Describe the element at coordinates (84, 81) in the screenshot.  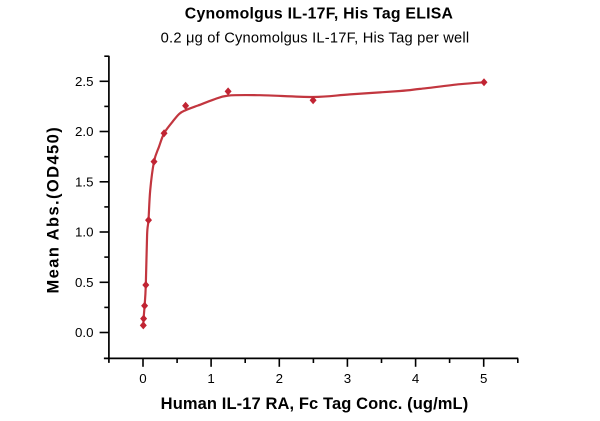
I see `svg-text: 2.5` at that location.